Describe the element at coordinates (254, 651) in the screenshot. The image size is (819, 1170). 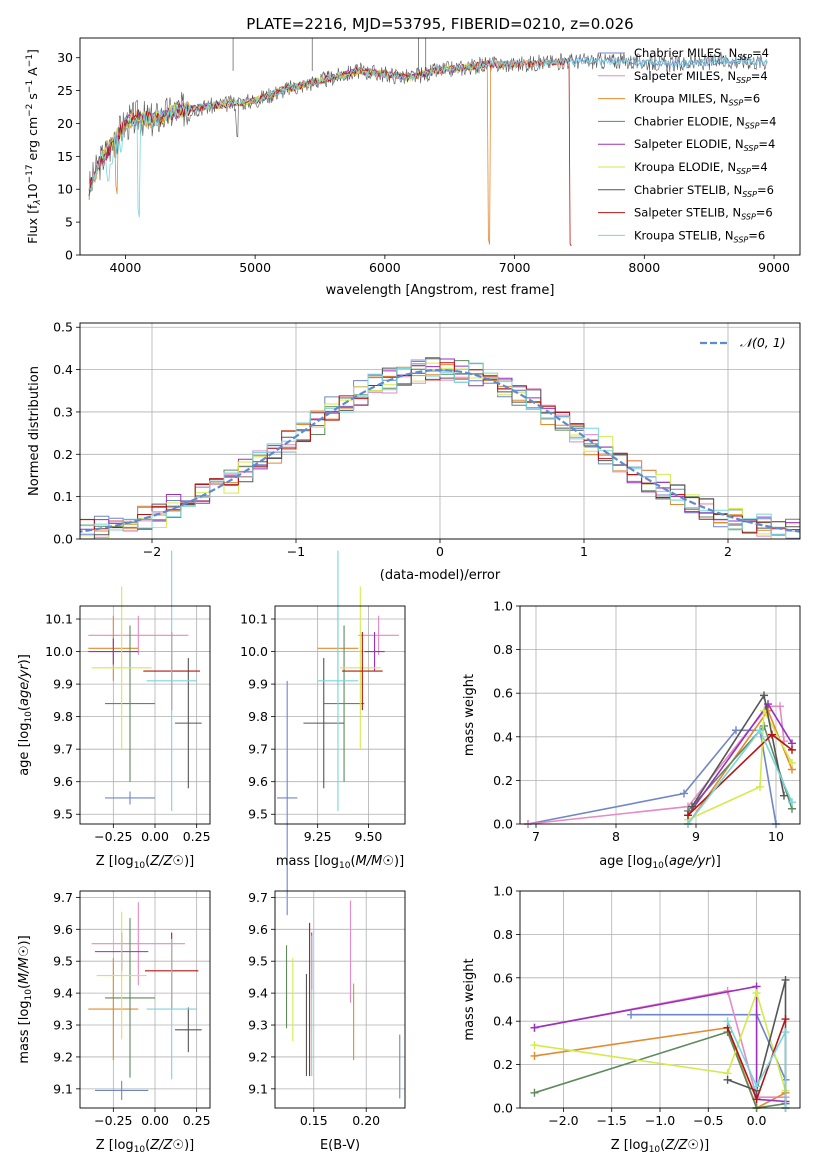
I see `y-tick-label: 10.0` at that location.